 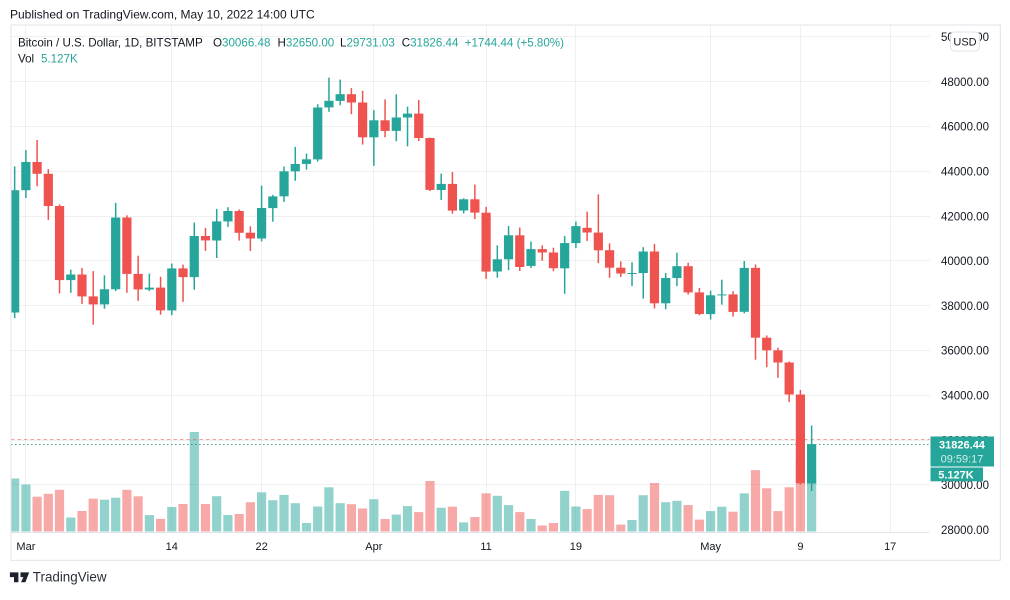 What do you see at coordinates (890, 547) in the screenshot?
I see `svg-text: 17` at bounding box center [890, 547].